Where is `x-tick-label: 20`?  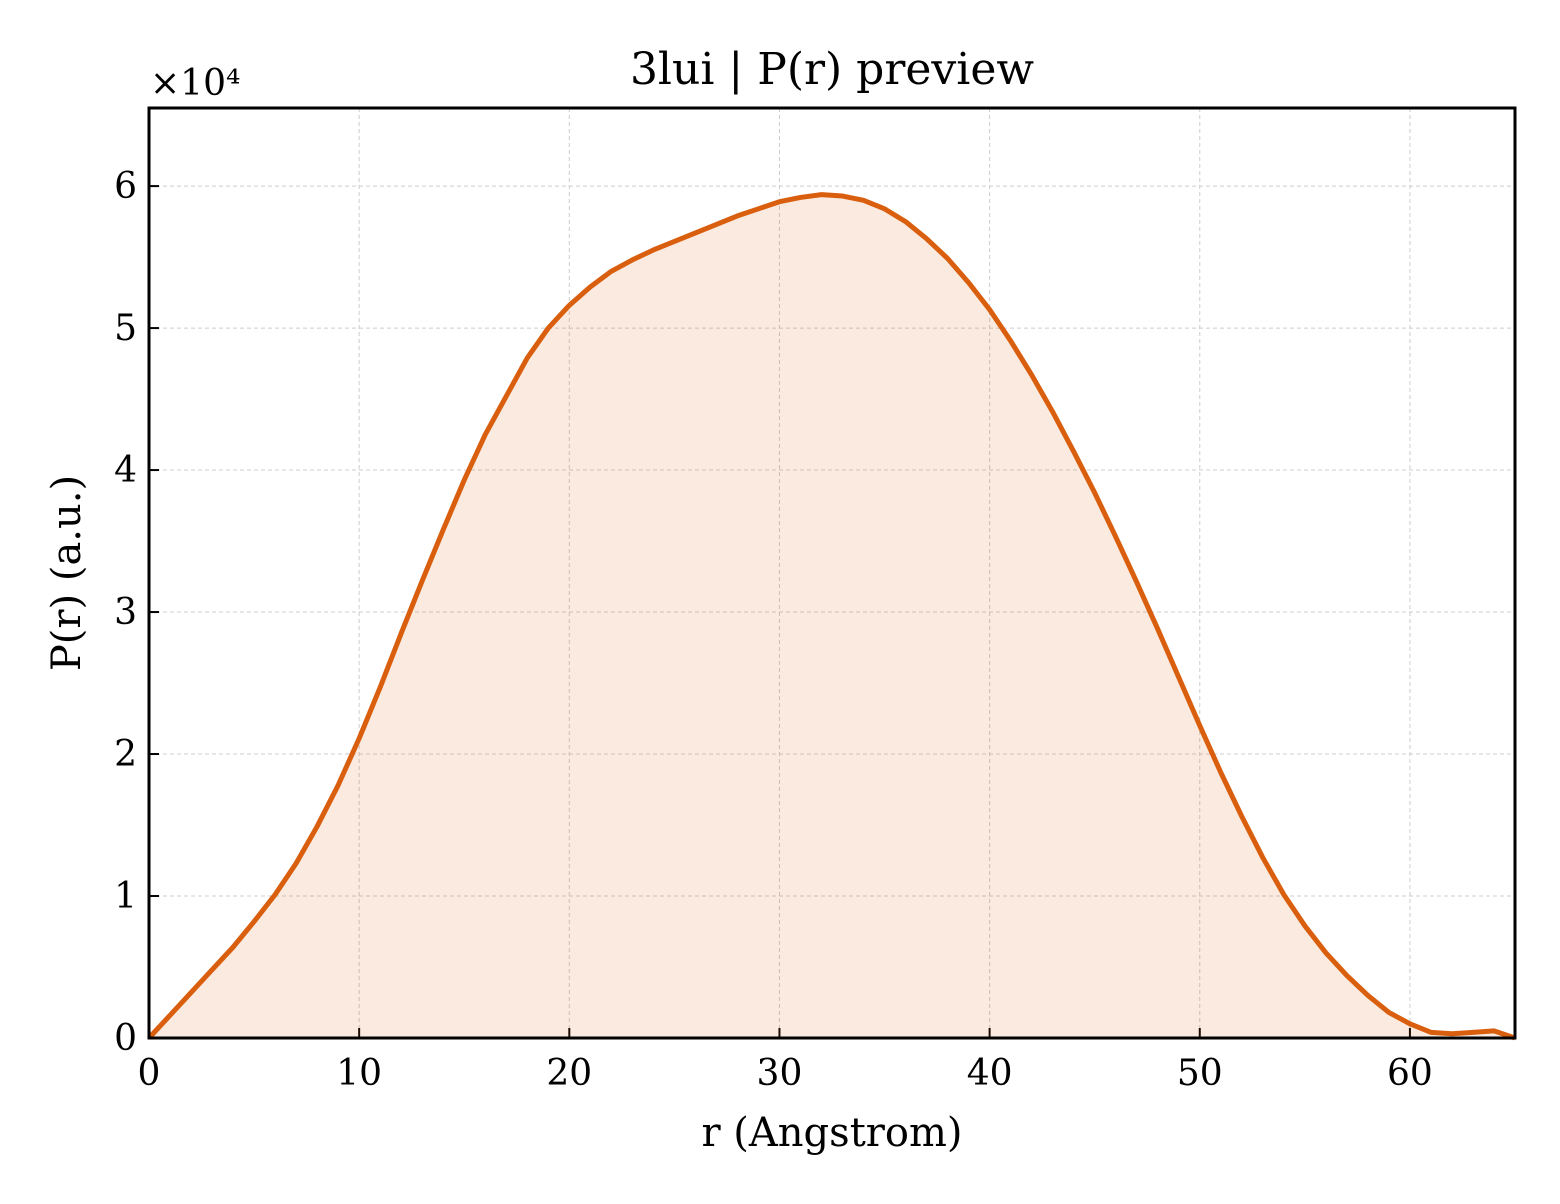 x-tick-label: 20 is located at coordinates (569, 1073).